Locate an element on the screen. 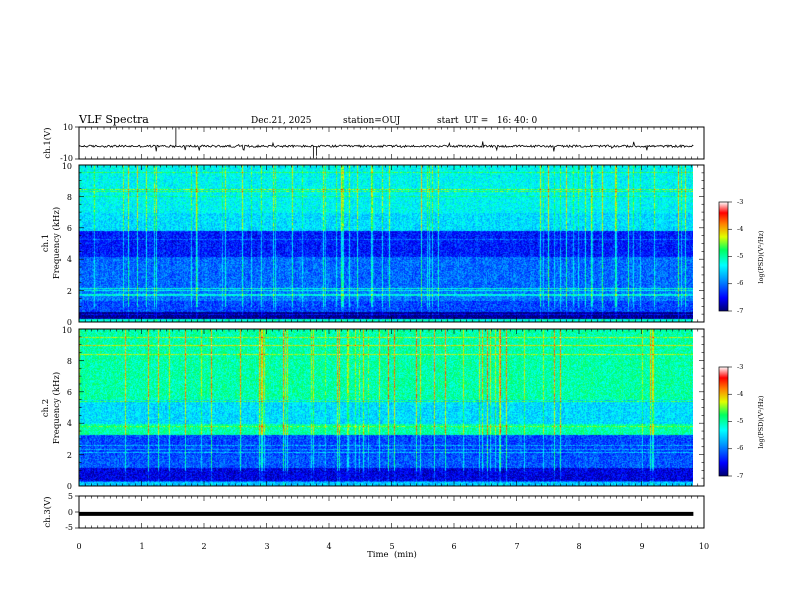 The width and height of the screenshot is (792, 612). ch1-freq-tick-8: 8 is located at coordinates (69, 197).